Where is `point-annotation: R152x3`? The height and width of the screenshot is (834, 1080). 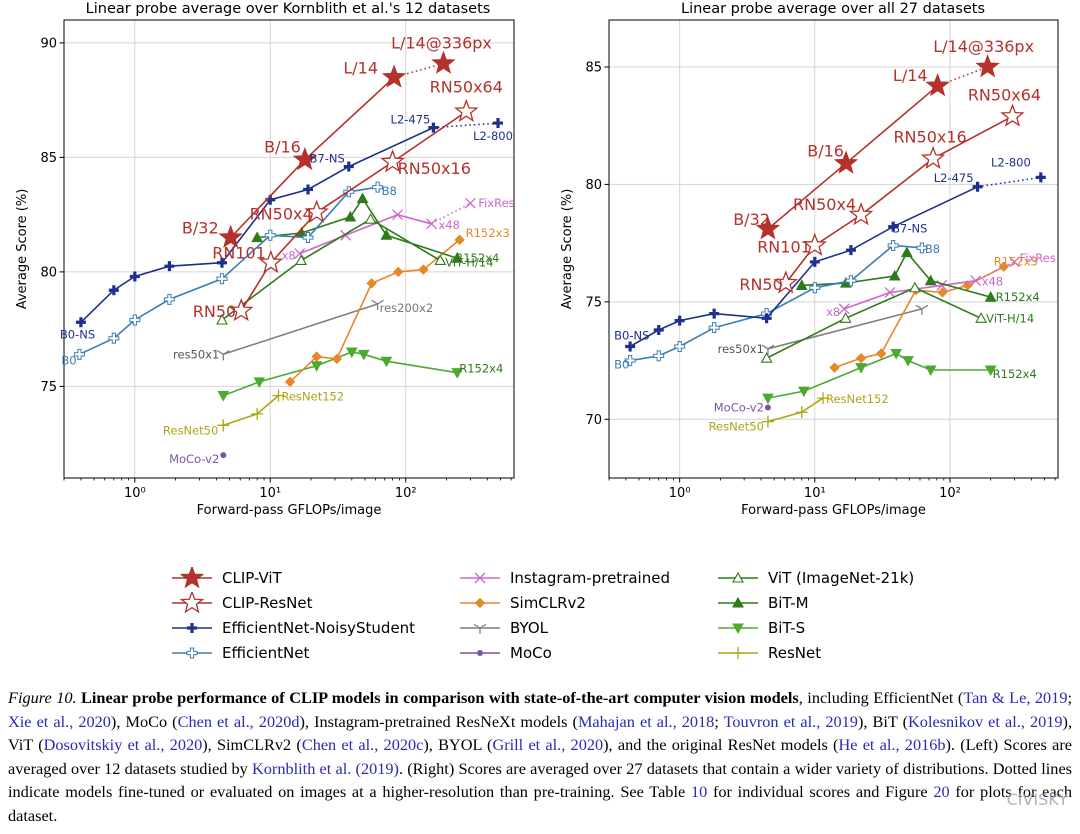
point-annotation: R152x3 is located at coordinates (1016, 262).